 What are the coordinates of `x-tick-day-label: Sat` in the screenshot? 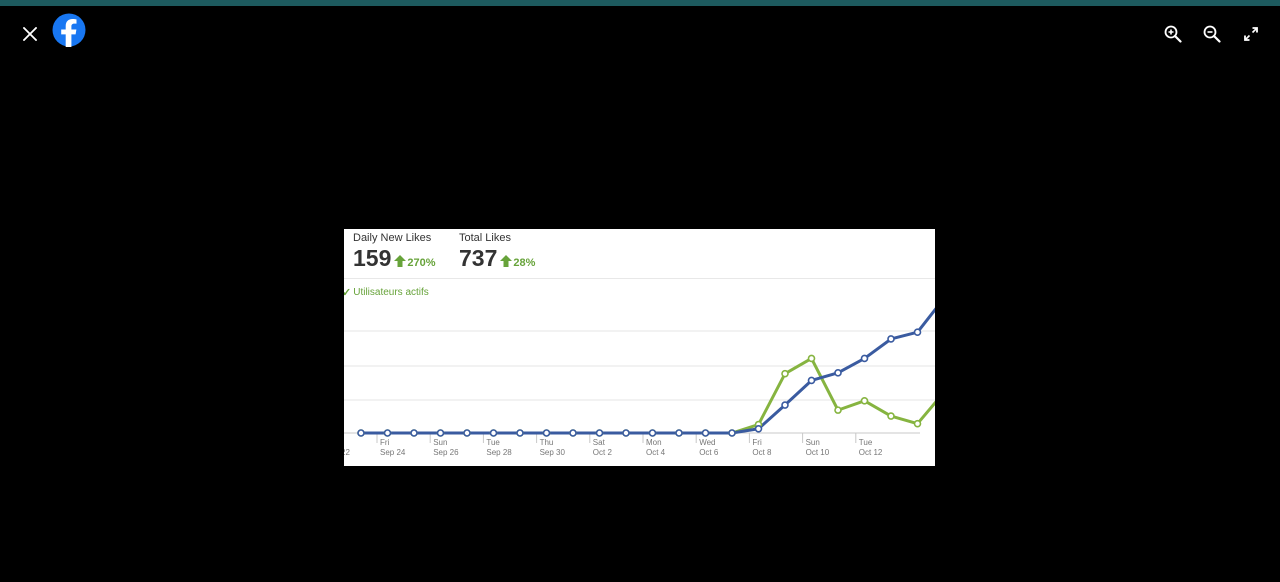 It's located at (599, 442).